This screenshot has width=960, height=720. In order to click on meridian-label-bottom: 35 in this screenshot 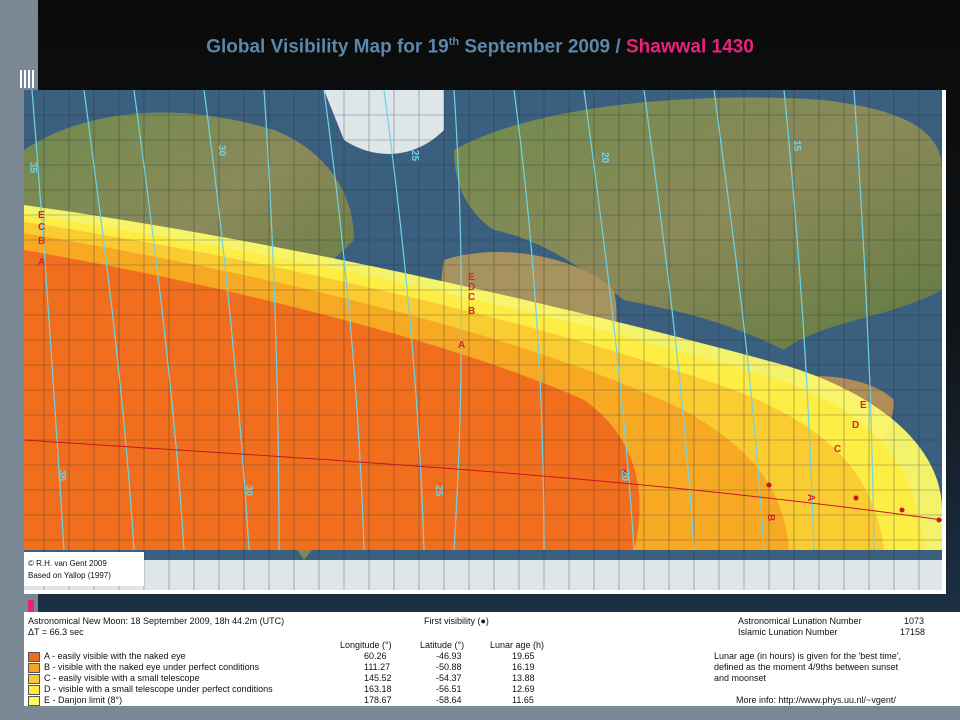, I will do `click(61, 476)`.